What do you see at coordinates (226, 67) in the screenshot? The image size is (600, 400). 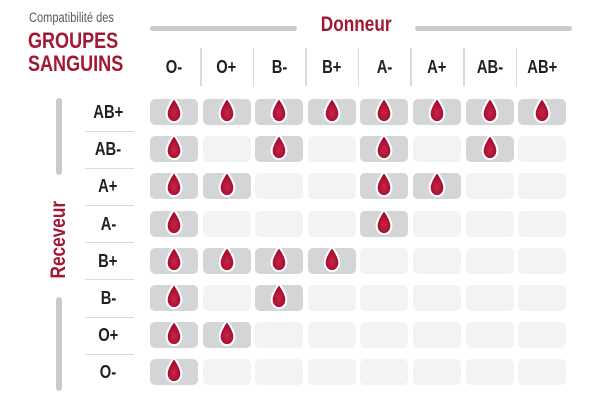 I see `donor-column-label-text: O+` at bounding box center [226, 67].